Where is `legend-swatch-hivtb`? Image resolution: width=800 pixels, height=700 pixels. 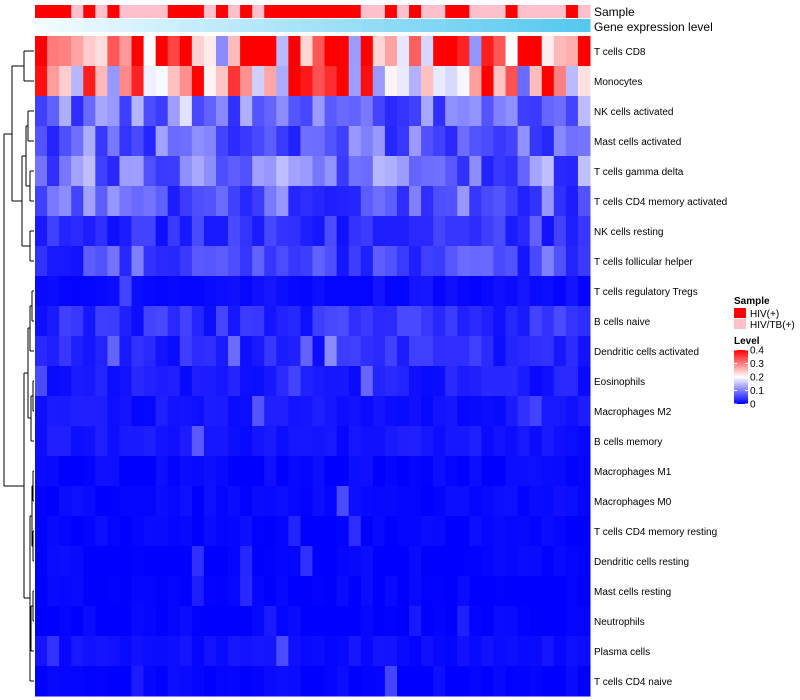 legend-swatch-hivtb is located at coordinates (740, 324).